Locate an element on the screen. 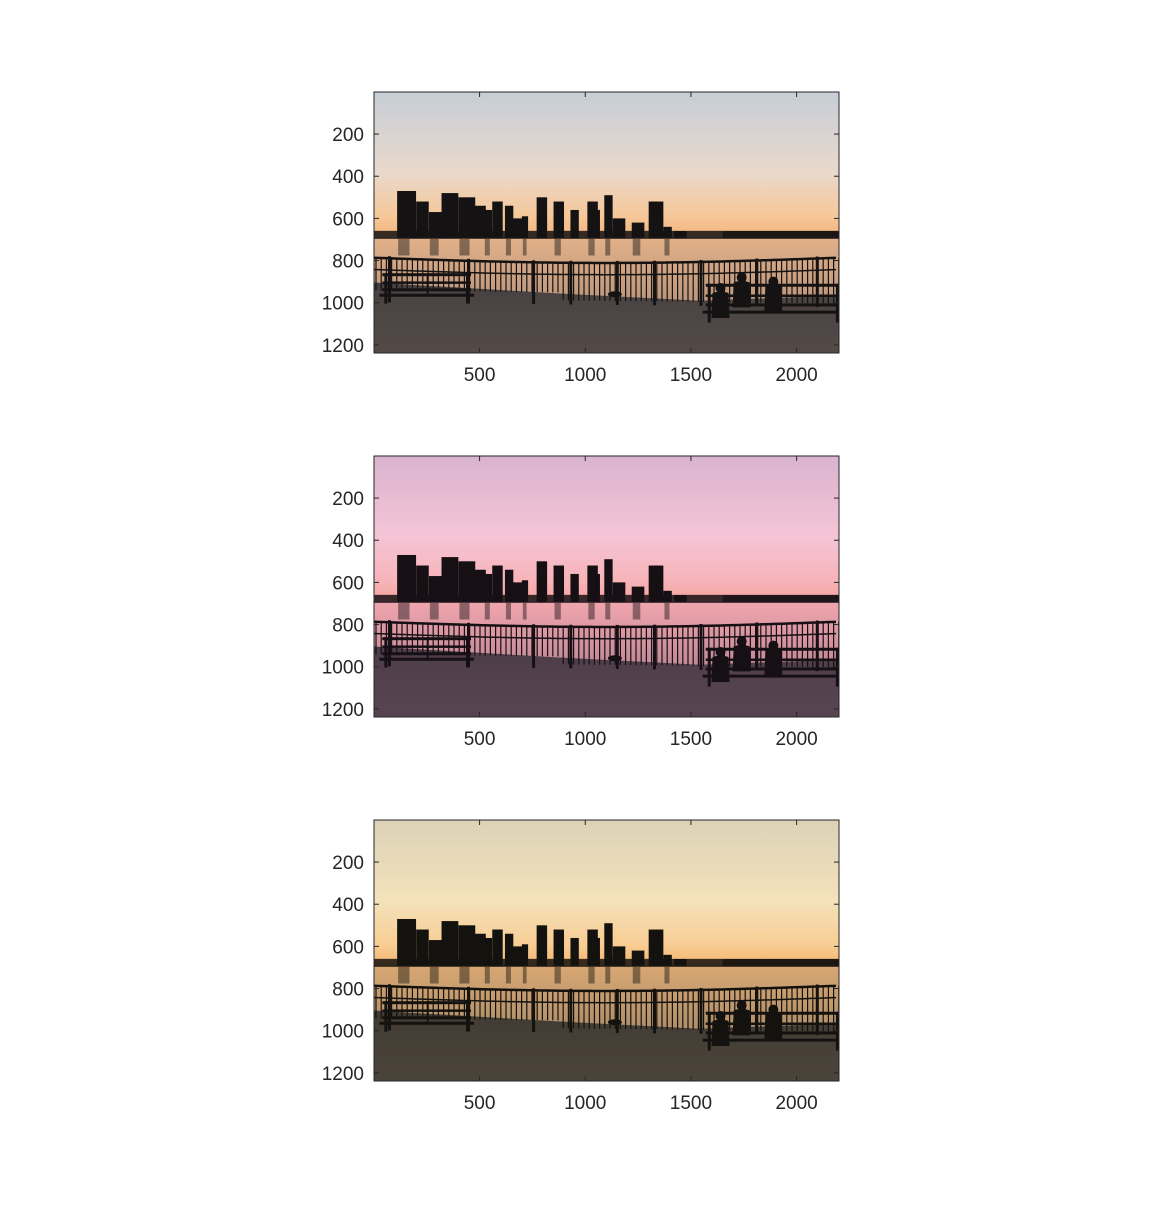  axes-2: 500 1000 1500 2000 200 400 600 800 1000 1200 is located at coordinates (581, 602).